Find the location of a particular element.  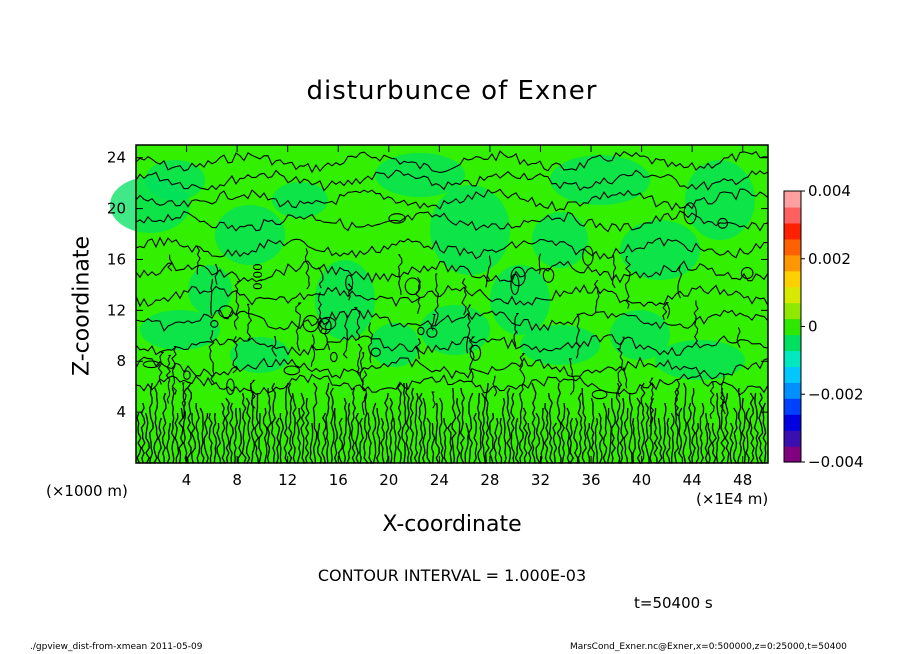

time-label: t=50400 s is located at coordinates (673, 603).